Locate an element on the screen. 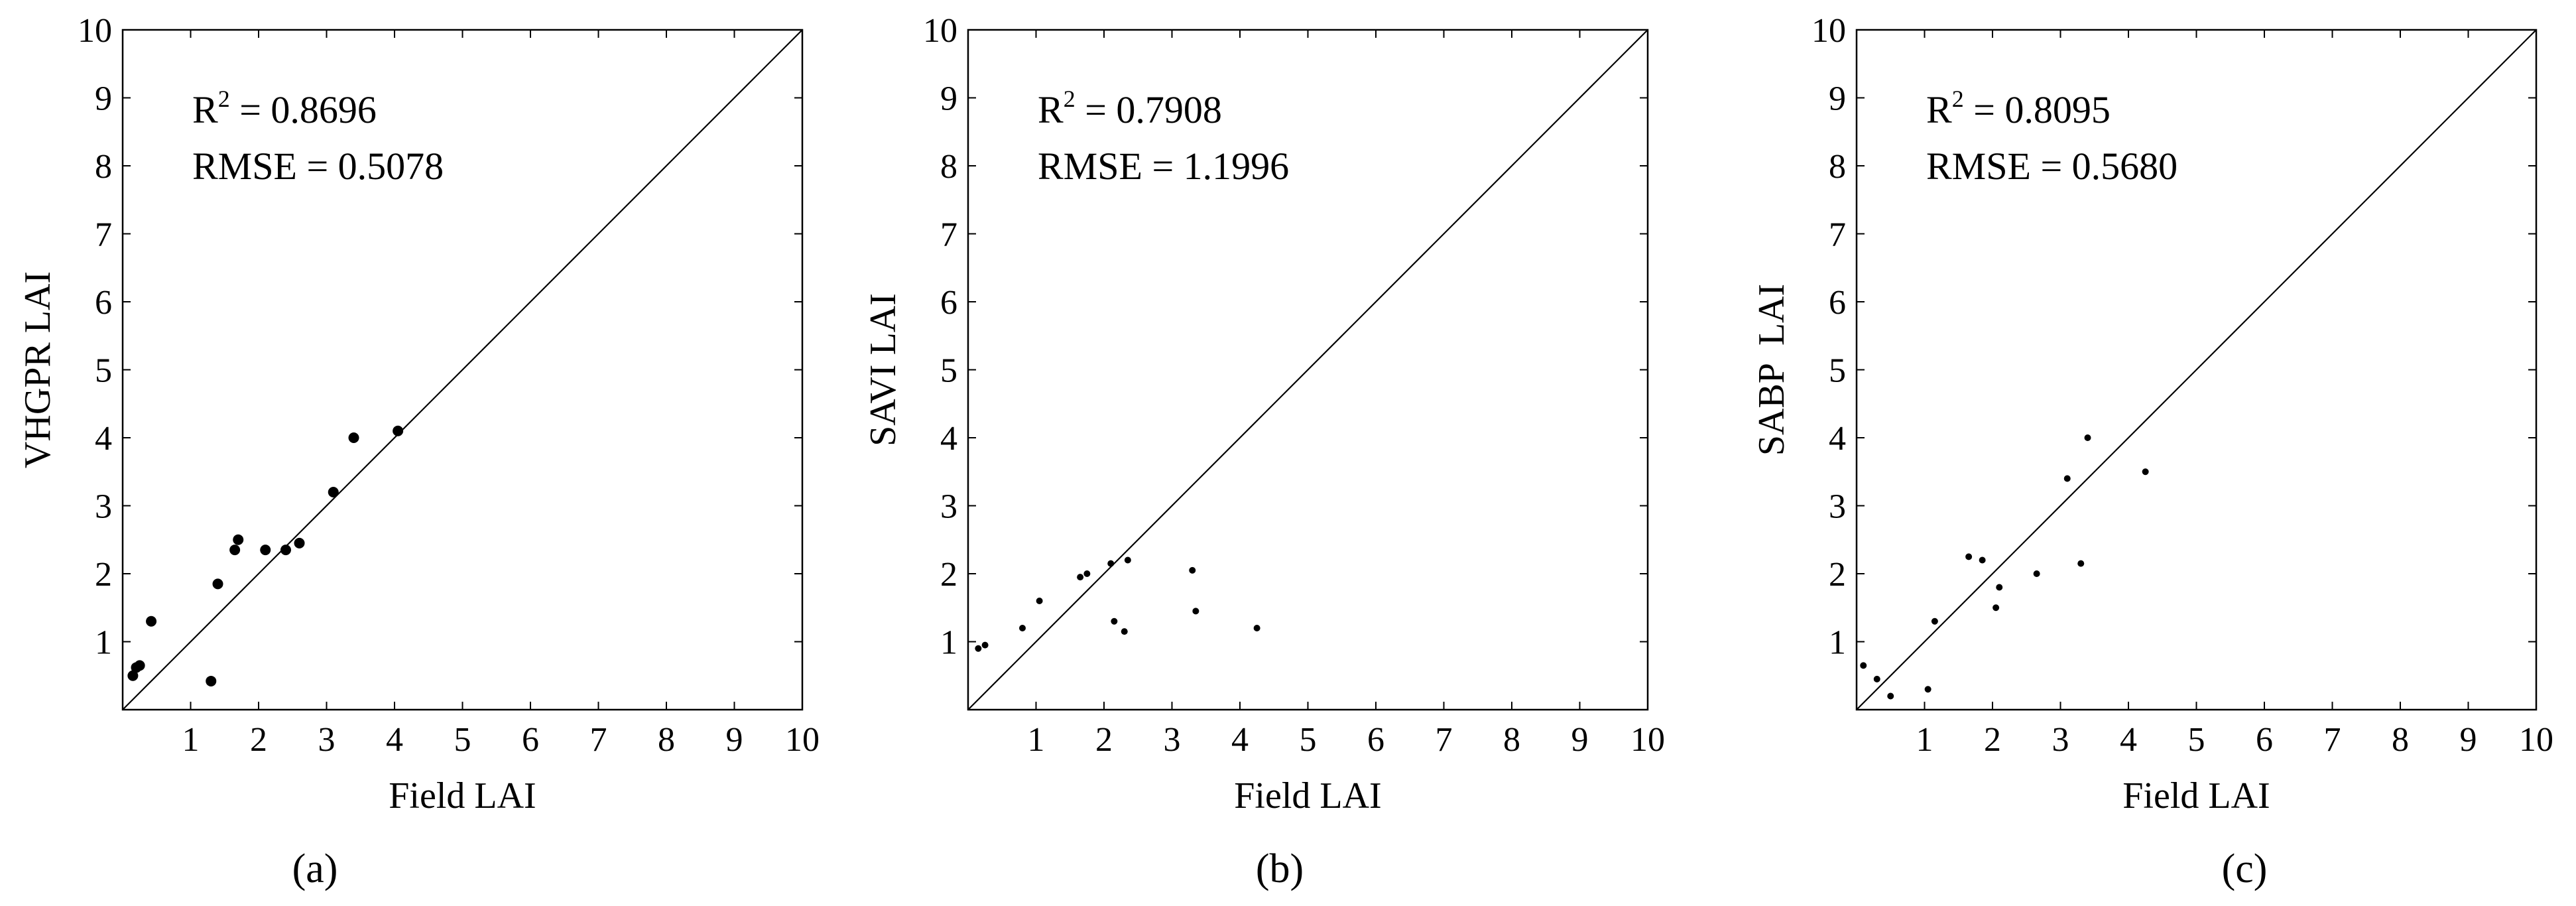  panel-caption: (b) is located at coordinates (1280, 868).